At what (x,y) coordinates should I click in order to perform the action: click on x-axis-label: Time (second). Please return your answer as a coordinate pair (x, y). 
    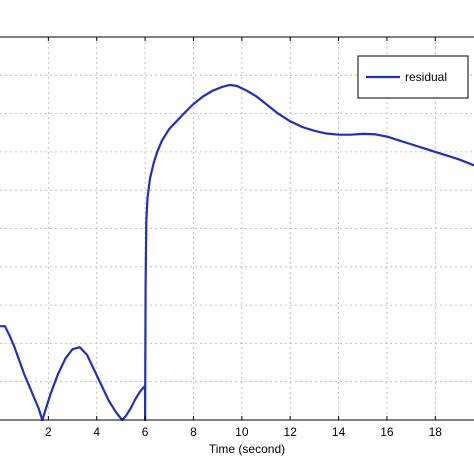
    Looking at the image, I should click on (247, 449).